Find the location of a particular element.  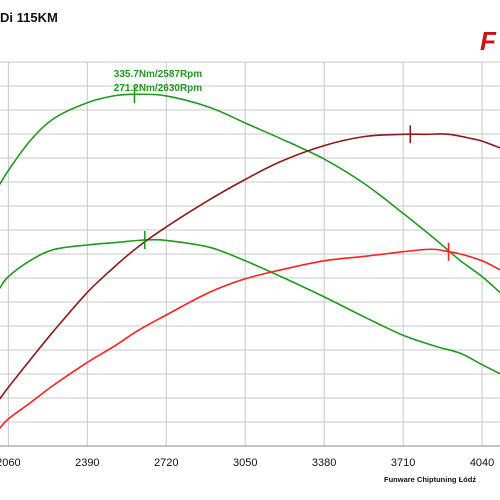

funware-logo: F is located at coordinates (488, 41).